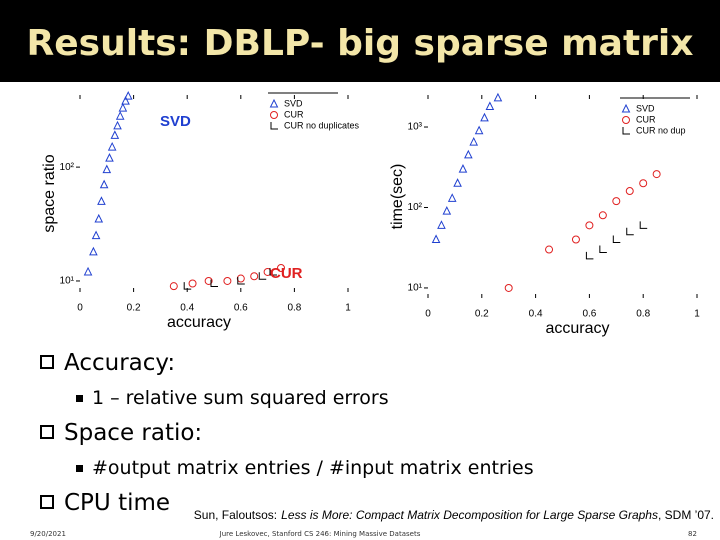  Describe the element at coordinates (360, 43) in the screenshot. I see `slide-title: Results: DBLP- big sparse matrix` at that location.